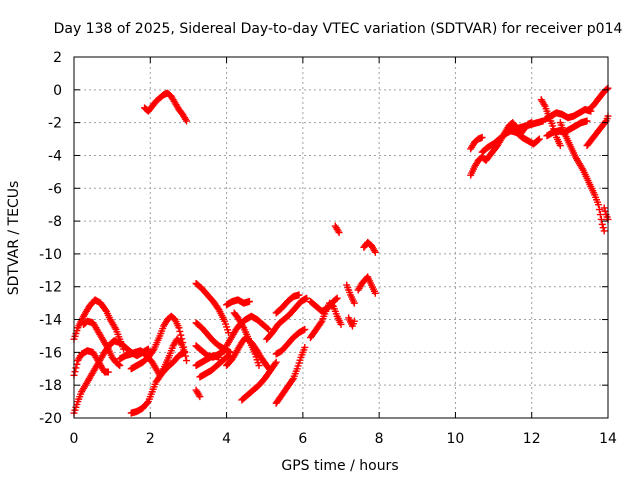 The image size is (640, 480). Describe the element at coordinates (50, 255) in the screenshot. I see `y-tick-label: -10` at that location.